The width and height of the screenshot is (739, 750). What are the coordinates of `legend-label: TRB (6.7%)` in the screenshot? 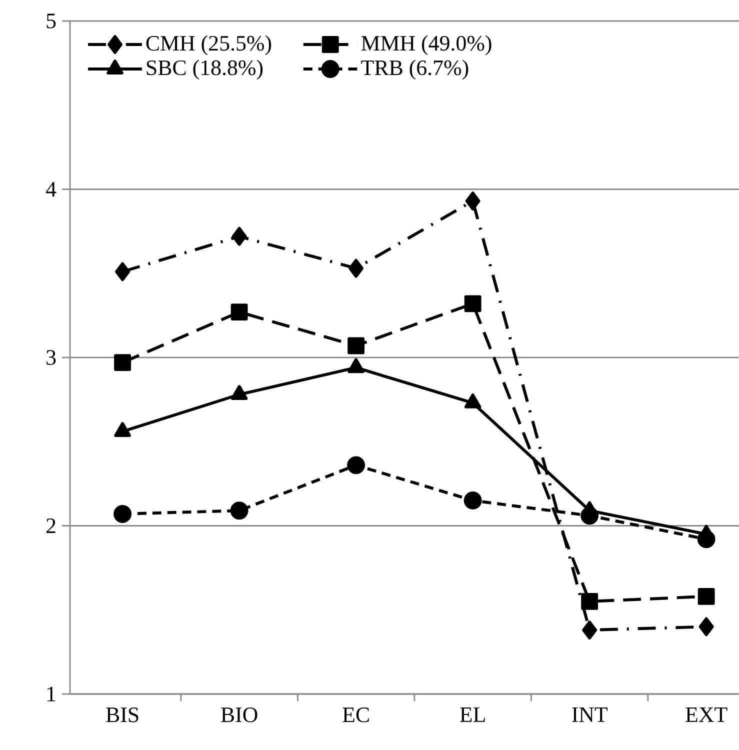 It's located at (414, 70).